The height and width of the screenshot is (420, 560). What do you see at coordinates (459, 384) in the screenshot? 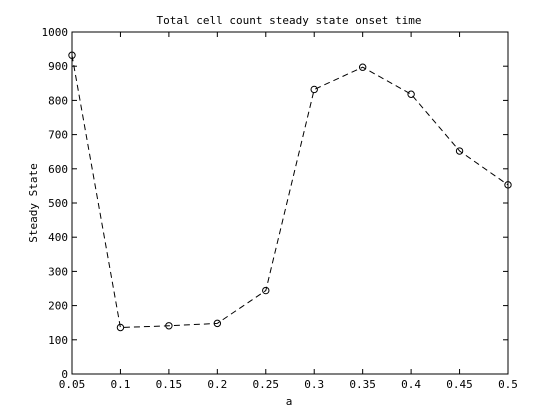
I see `x-tick-label: 0.45` at bounding box center [459, 384].